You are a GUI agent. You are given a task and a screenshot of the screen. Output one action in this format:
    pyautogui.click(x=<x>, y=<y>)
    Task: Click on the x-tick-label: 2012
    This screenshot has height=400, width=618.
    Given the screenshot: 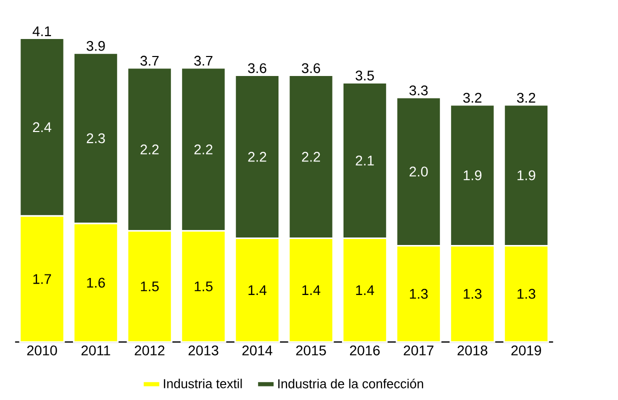 What is the action you would take?
    pyautogui.click(x=149, y=351)
    